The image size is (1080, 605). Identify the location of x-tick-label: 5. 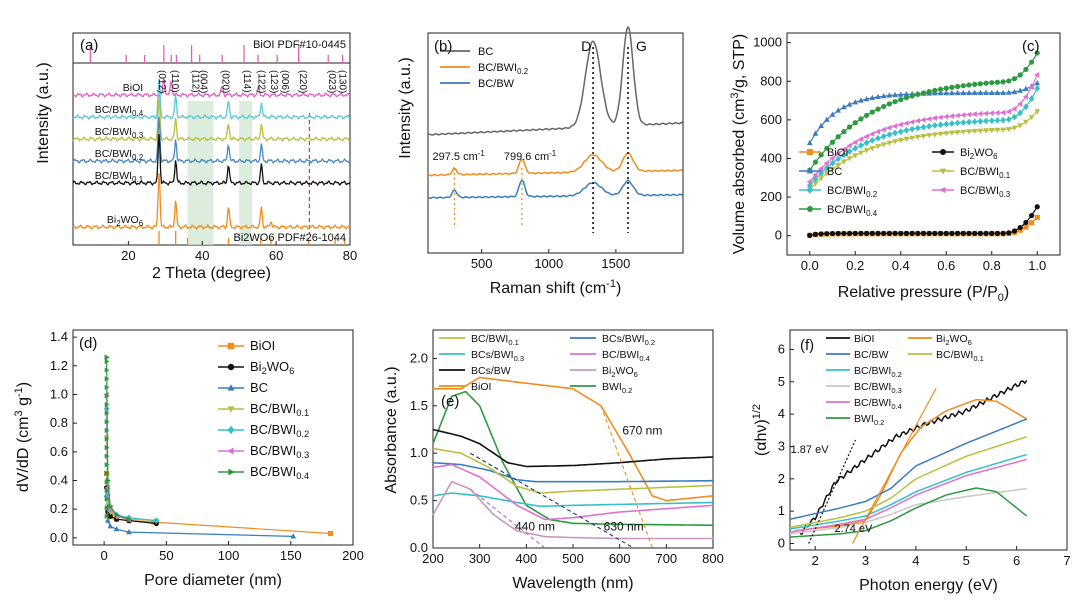
(966, 560).